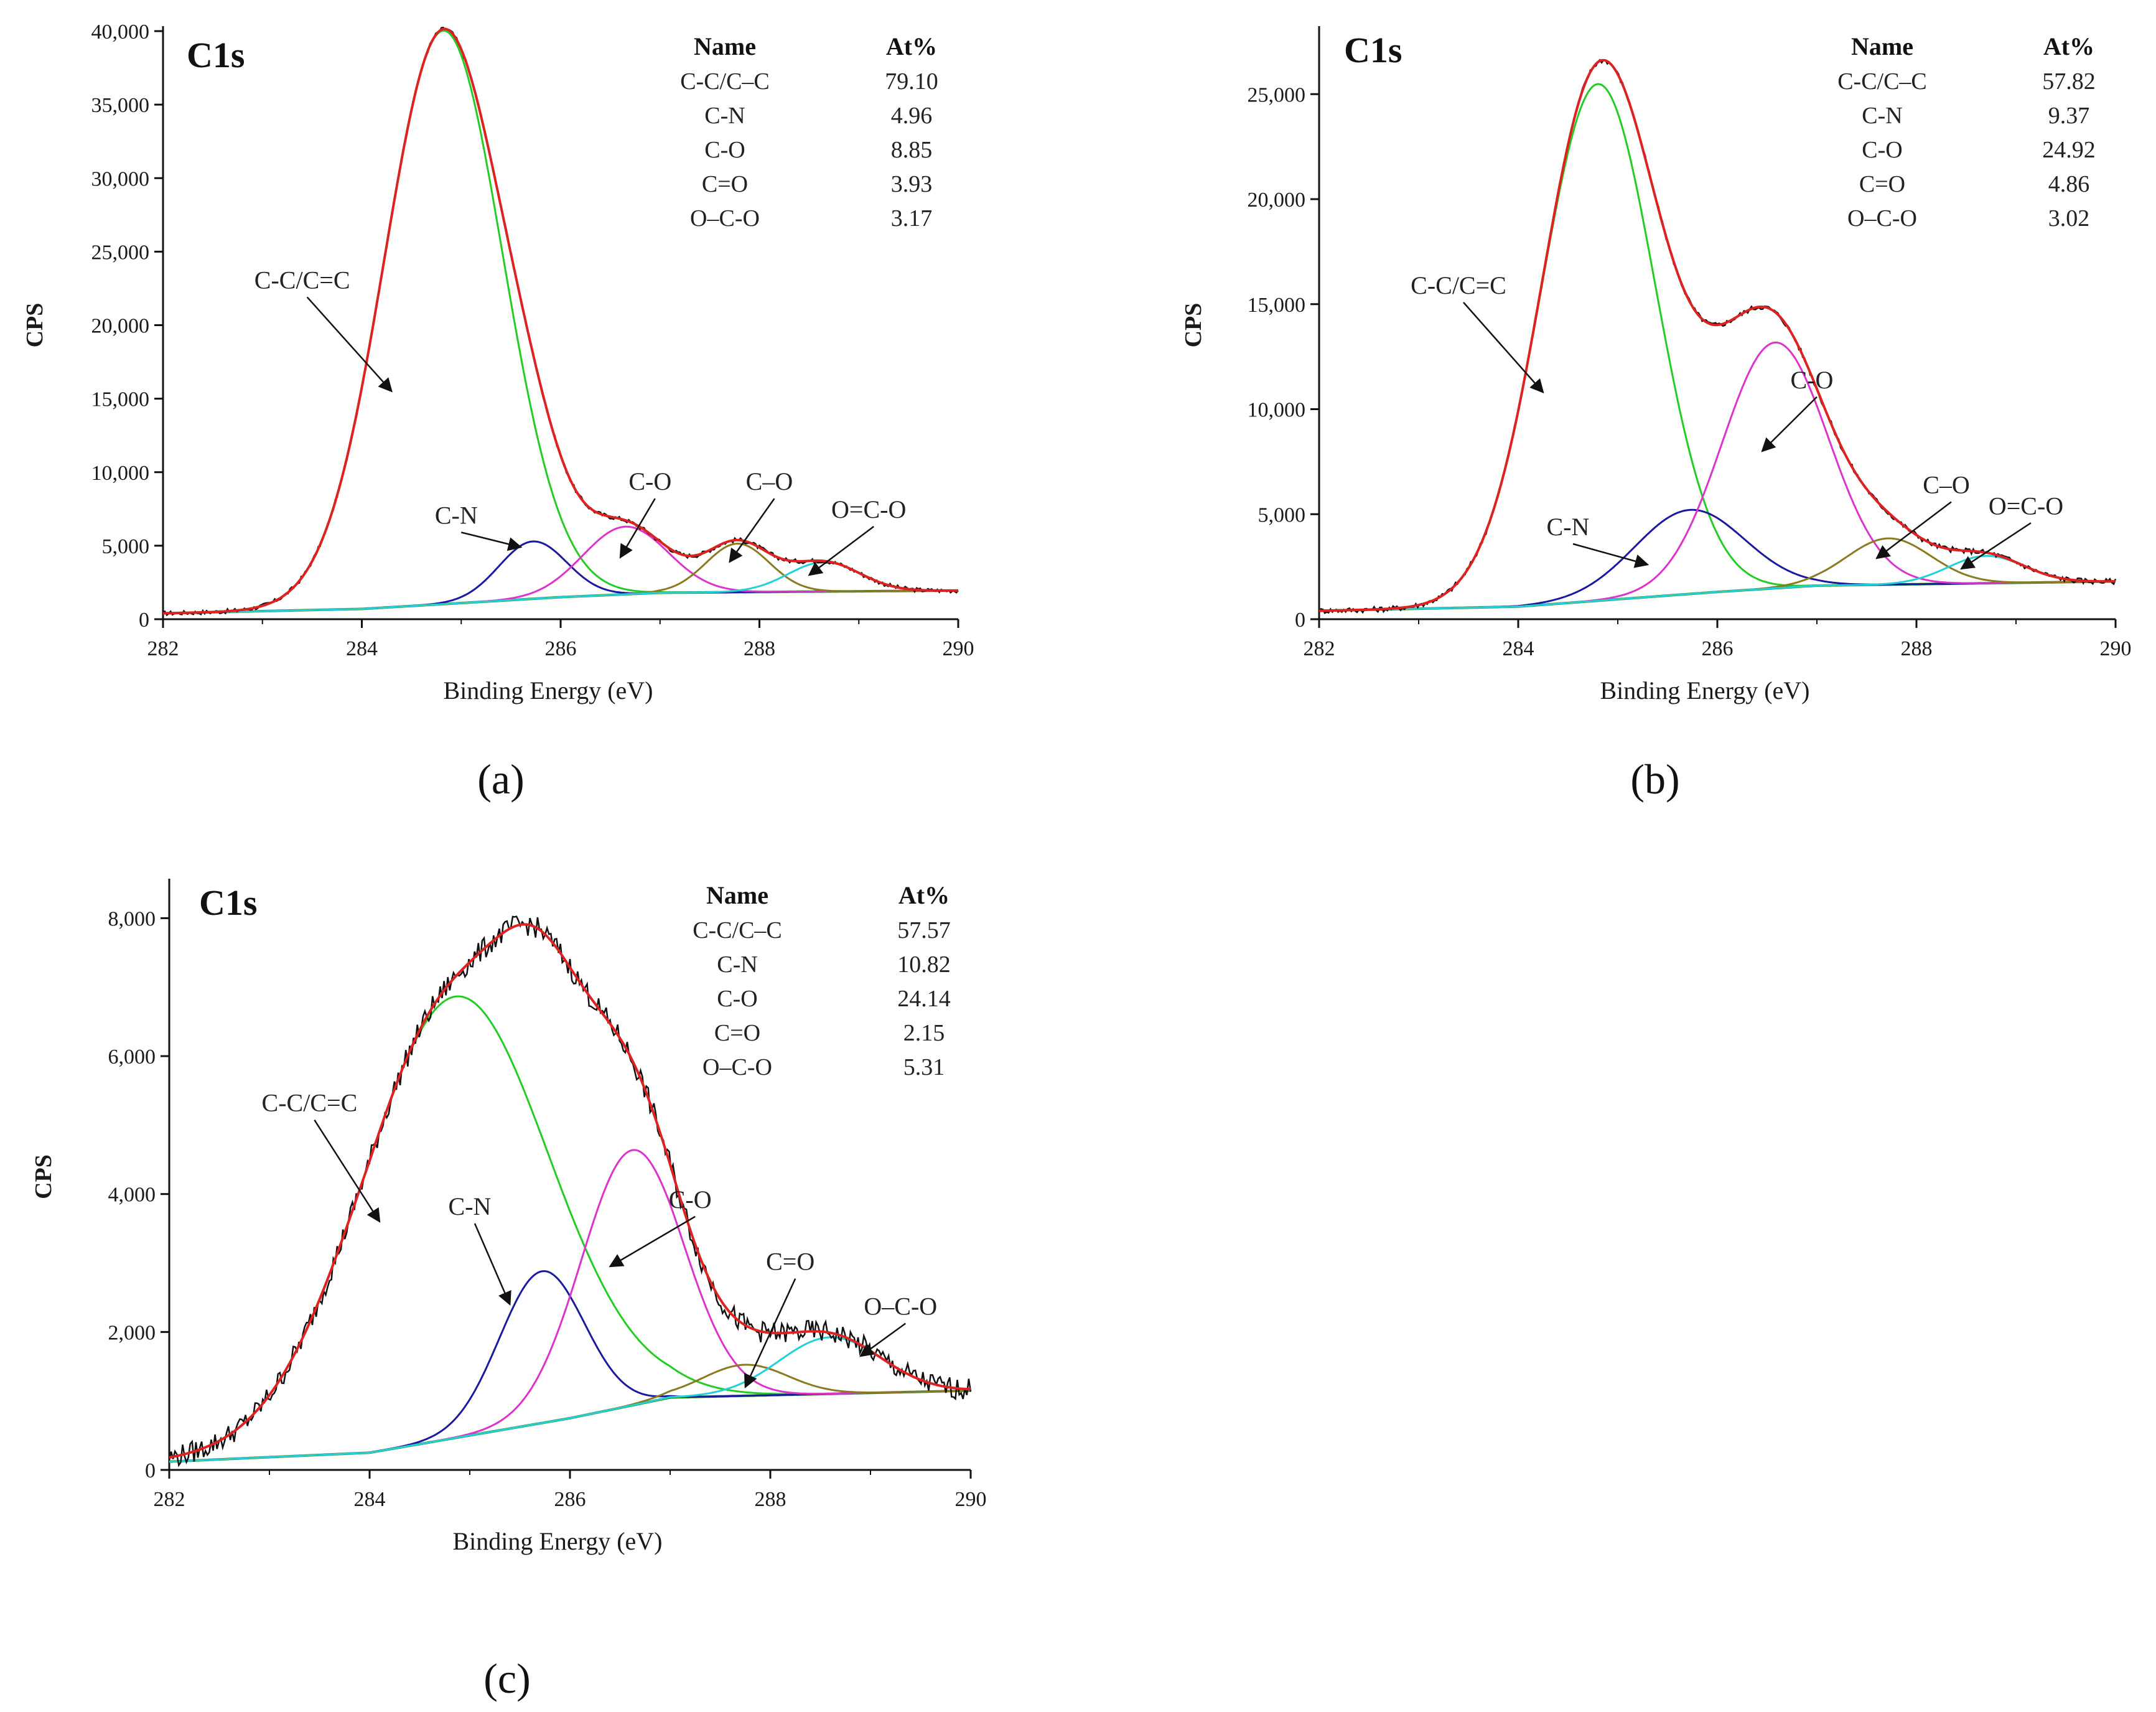  I want to click on y-tick-label: 30,000, so click(121, 178).